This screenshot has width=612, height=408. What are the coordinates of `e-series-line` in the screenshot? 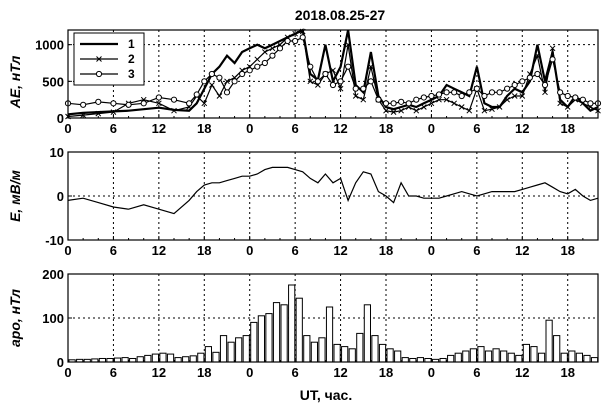 It's located at (333, 190).